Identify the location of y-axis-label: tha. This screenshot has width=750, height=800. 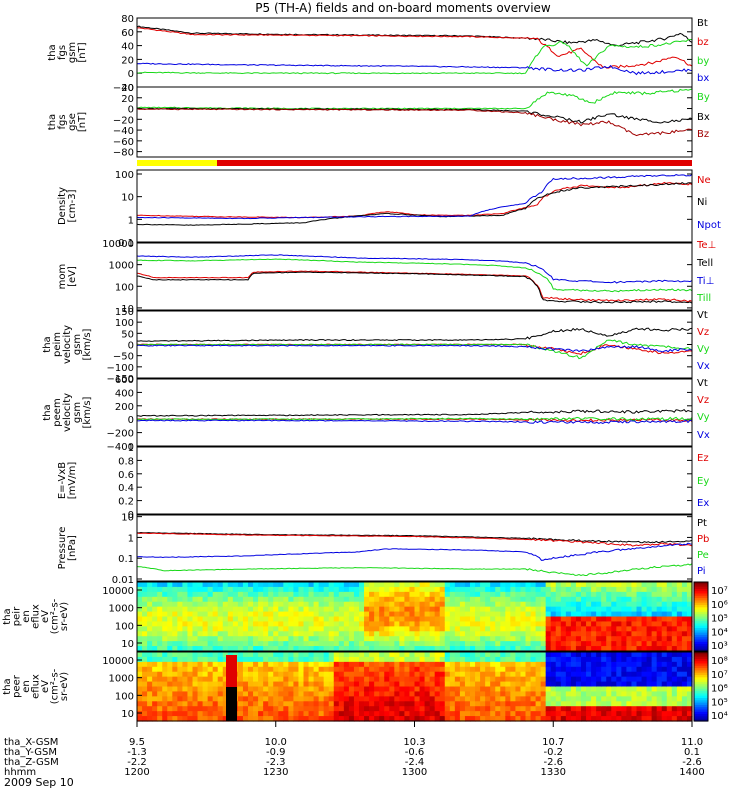
(7, 686).